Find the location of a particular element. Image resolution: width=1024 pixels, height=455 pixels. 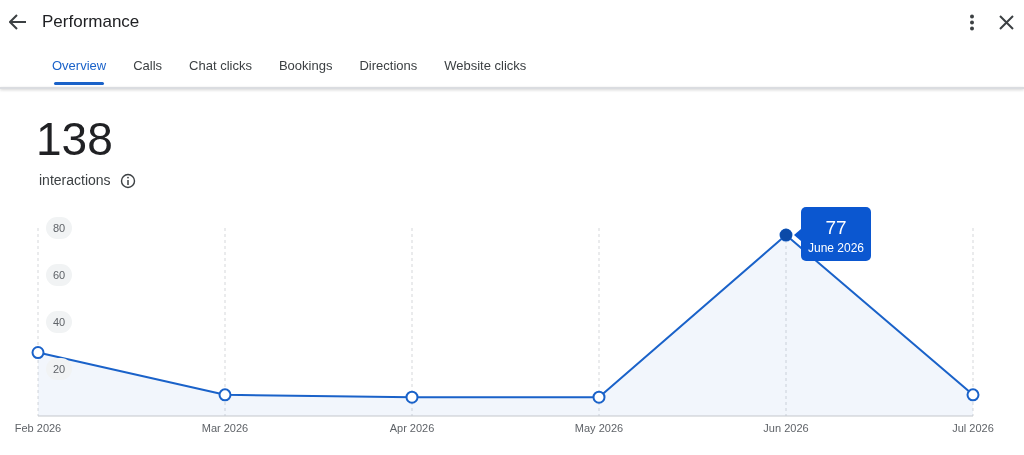

annotation: June 2026 is located at coordinates (836, 248).